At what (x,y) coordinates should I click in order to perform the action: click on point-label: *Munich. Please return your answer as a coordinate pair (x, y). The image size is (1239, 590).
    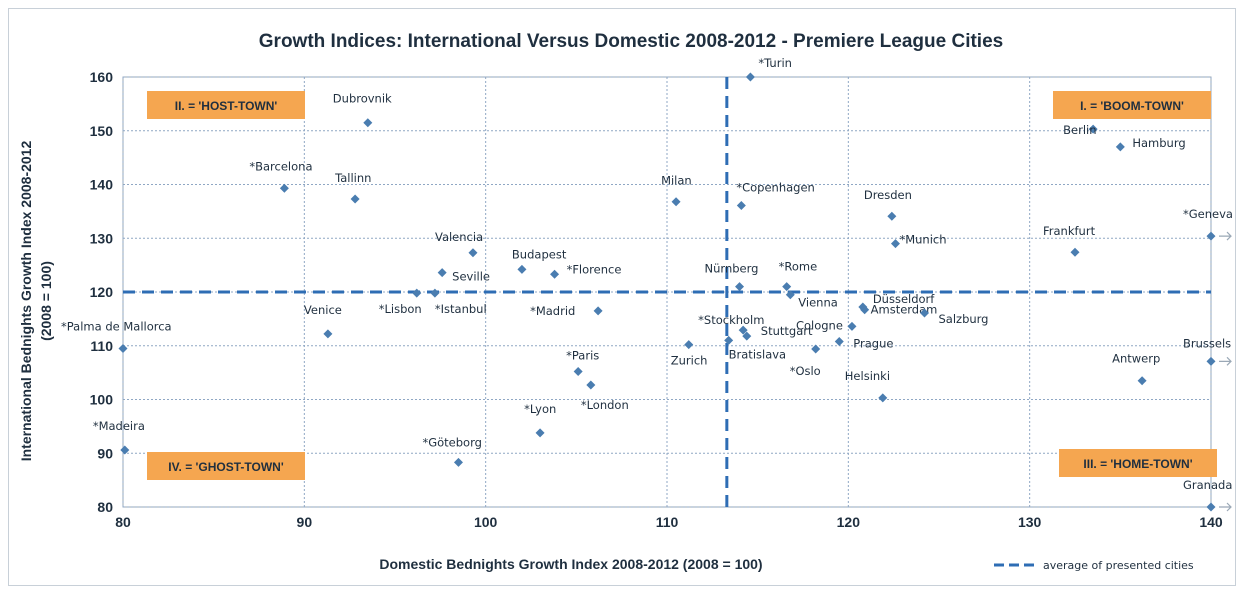
    Looking at the image, I should click on (922, 240).